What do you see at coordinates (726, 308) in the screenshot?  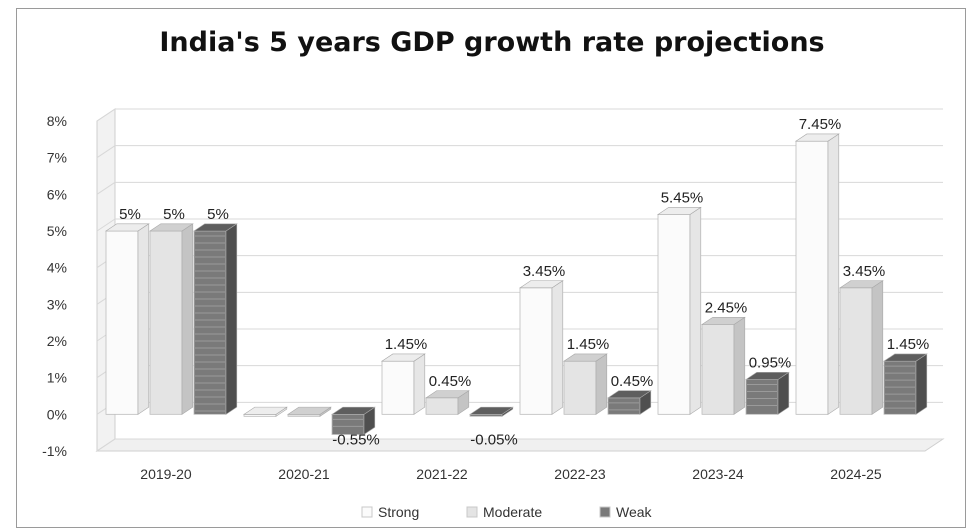 I see `data-label: 2.45%` at bounding box center [726, 308].